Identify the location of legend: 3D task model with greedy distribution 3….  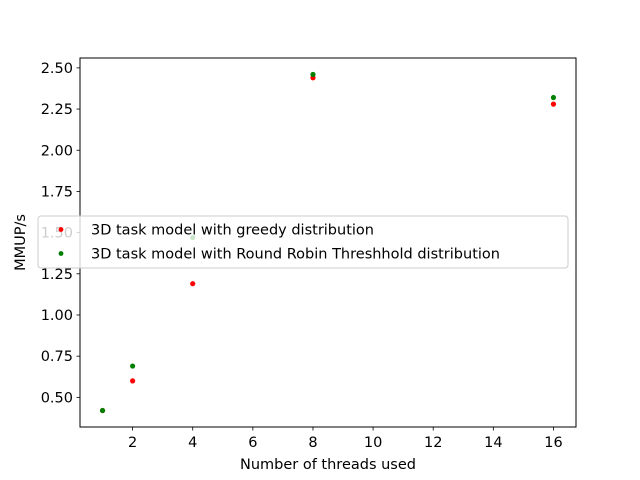
(303, 242).